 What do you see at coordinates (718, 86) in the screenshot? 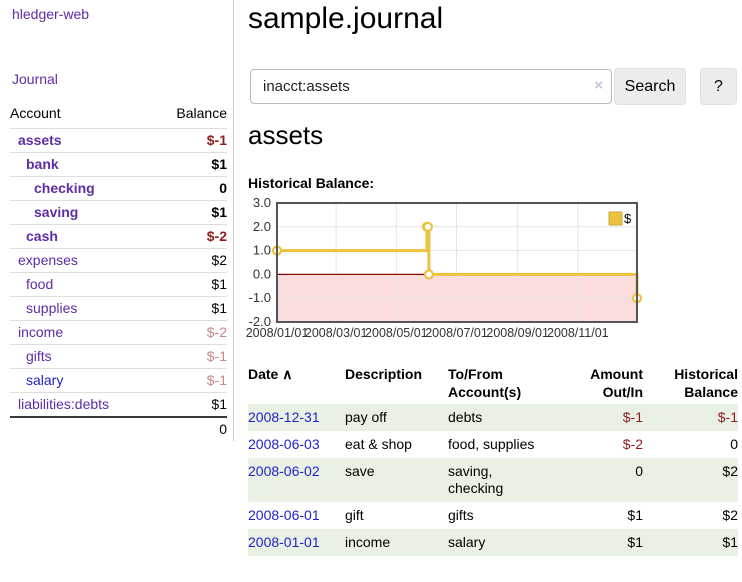
I see `search-help-button: ?` at bounding box center [718, 86].